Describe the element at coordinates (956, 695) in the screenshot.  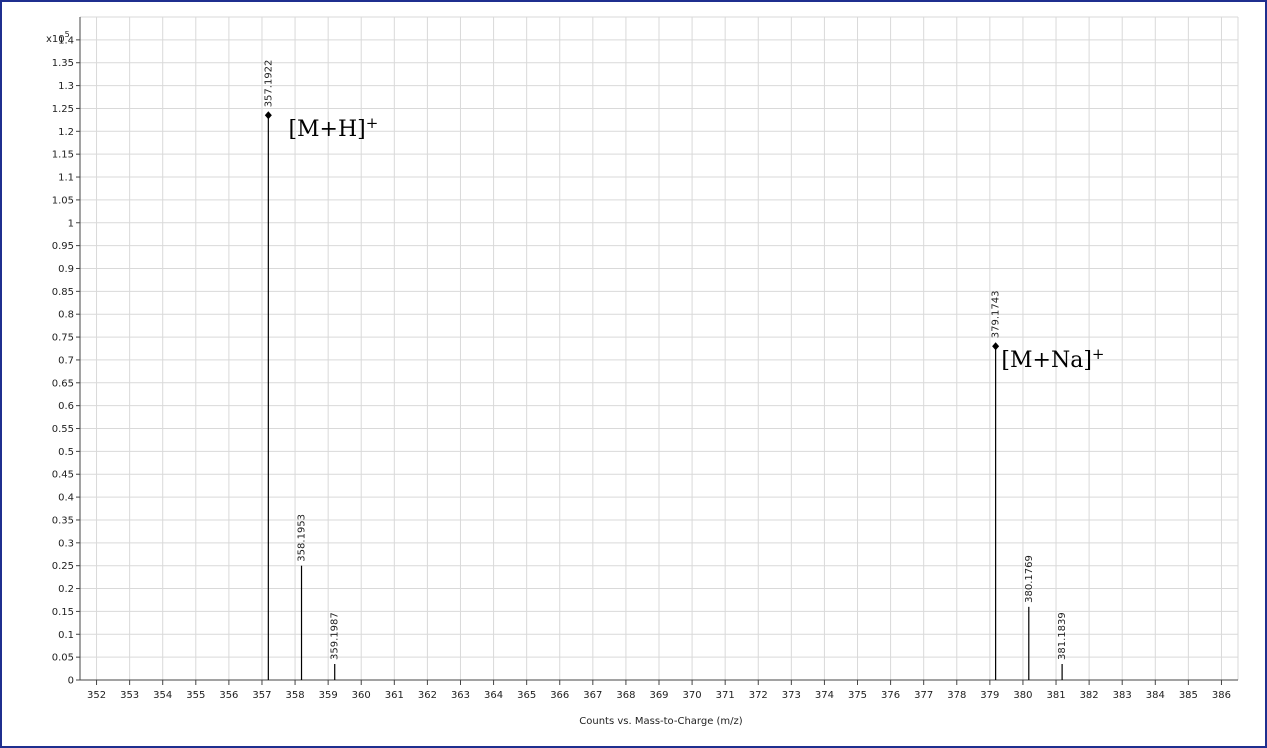
I see `x-tick-label: 378` at that location.